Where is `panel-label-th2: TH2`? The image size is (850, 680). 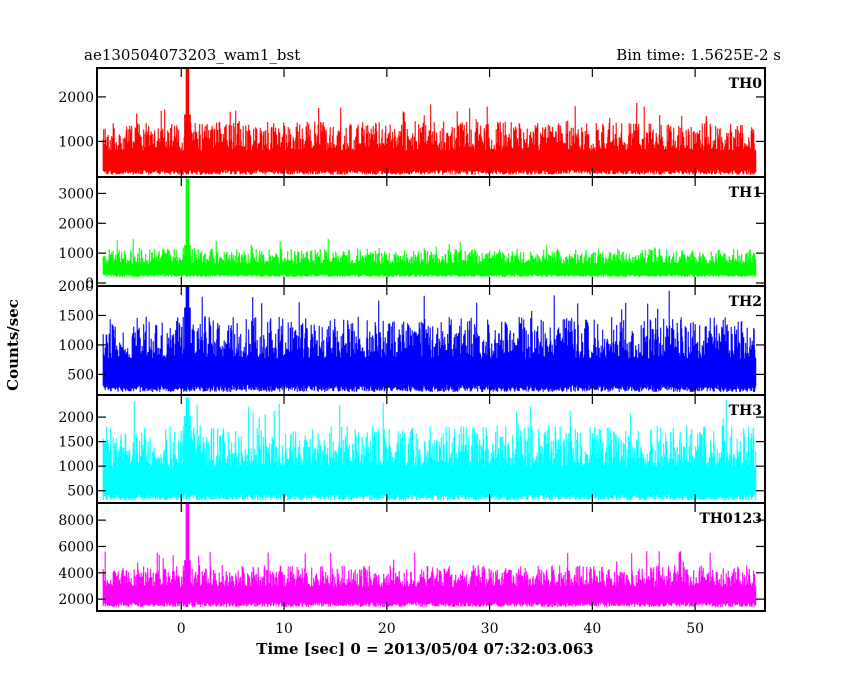
panel-label-th2: TH2 is located at coordinates (745, 302).